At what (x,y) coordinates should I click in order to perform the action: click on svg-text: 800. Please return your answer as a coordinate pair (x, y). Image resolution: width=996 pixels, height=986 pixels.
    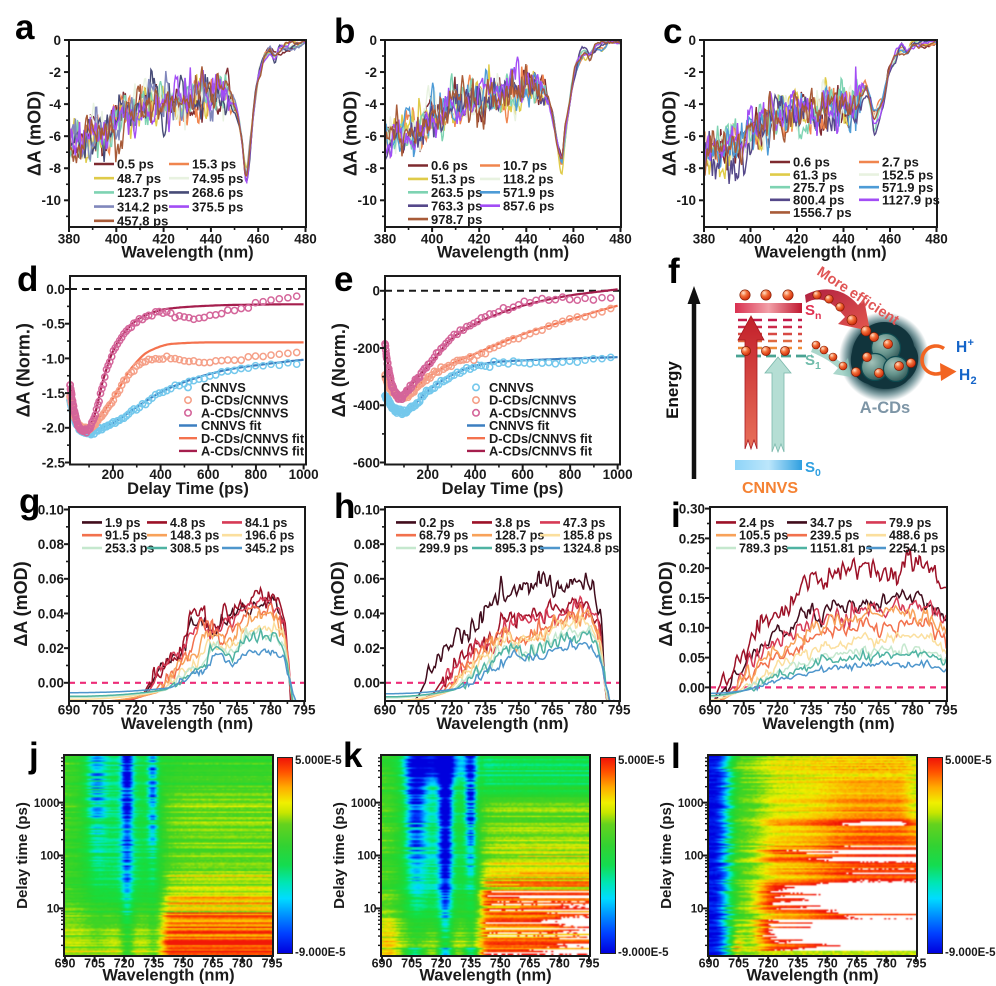
    Looking at the image, I should click on (256, 474).